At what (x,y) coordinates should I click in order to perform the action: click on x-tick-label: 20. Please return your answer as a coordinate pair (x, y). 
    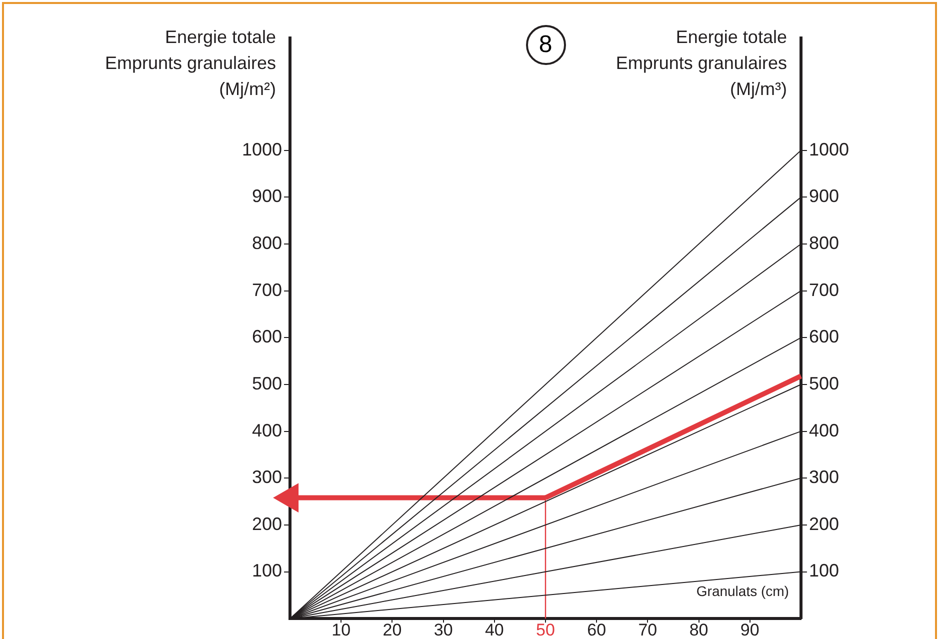
    Looking at the image, I should click on (392, 629).